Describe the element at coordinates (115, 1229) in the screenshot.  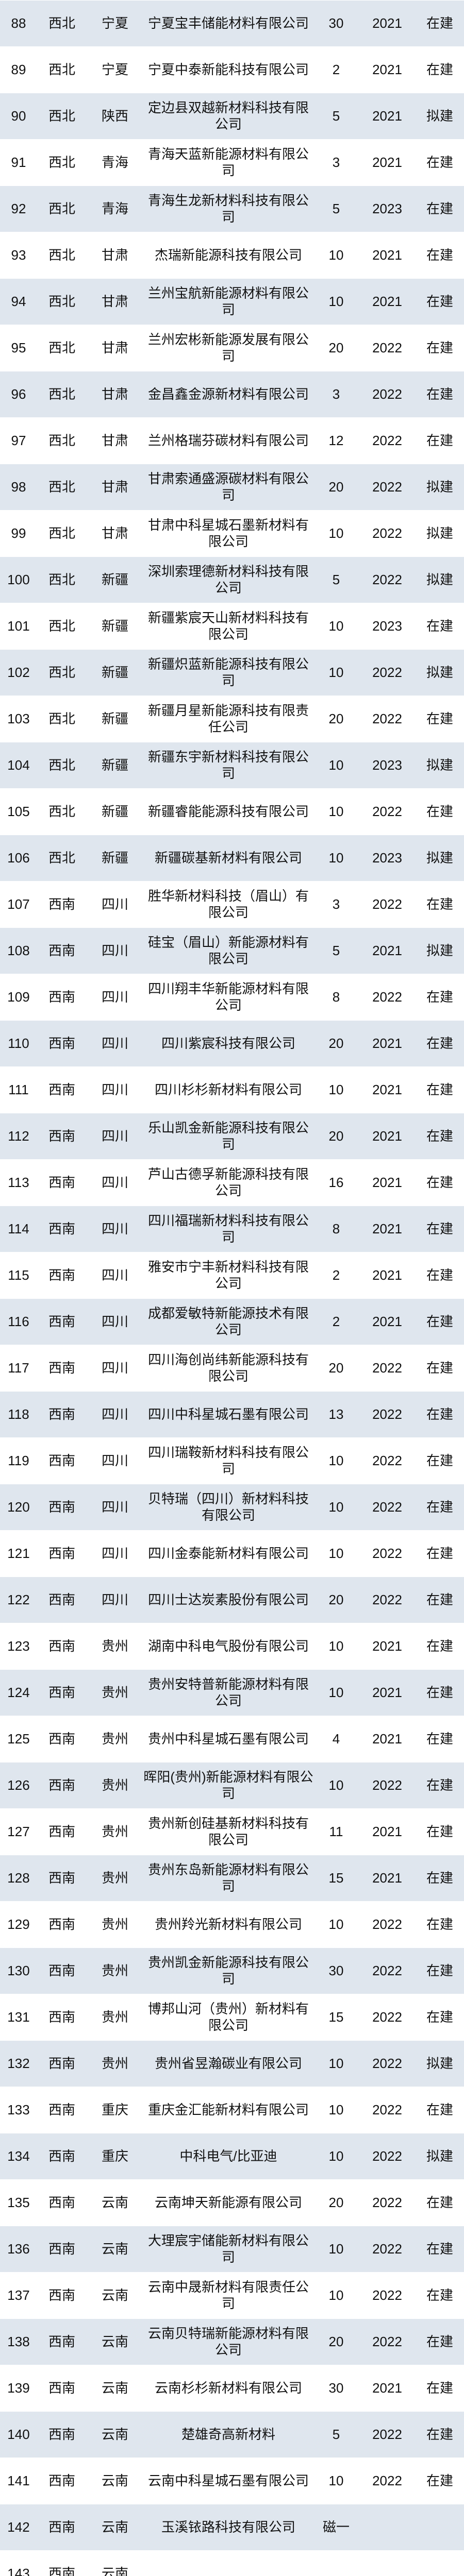
I see `cell-province: 四川` at that location.